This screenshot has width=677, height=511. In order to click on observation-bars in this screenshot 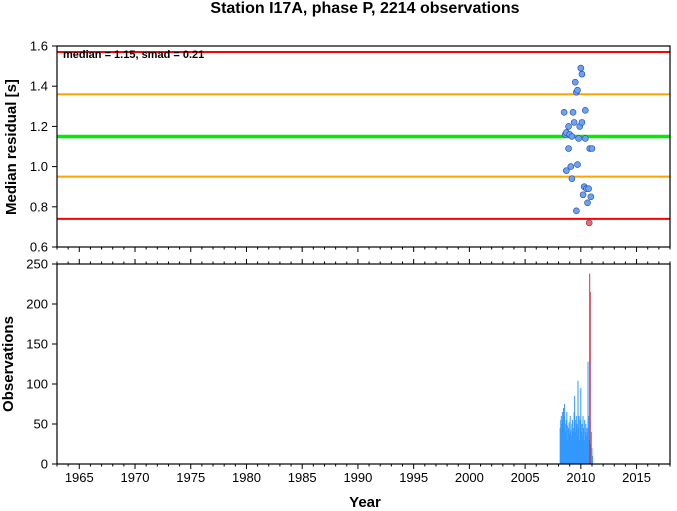, I will do `click(576, 368)`.